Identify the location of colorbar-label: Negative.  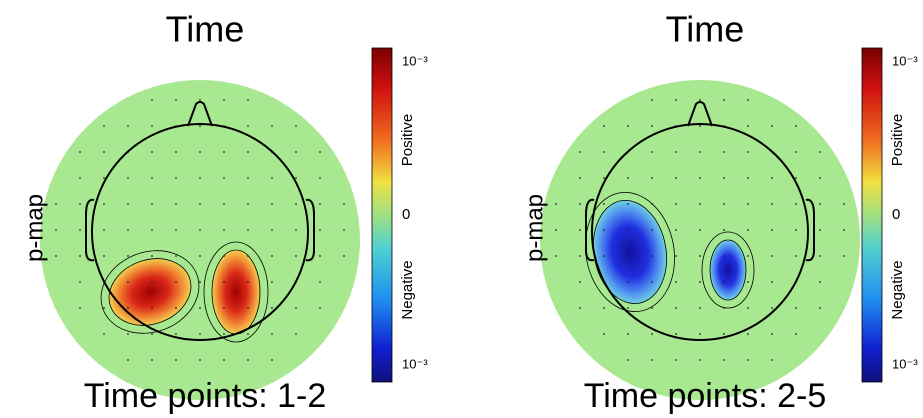
(407, 289).